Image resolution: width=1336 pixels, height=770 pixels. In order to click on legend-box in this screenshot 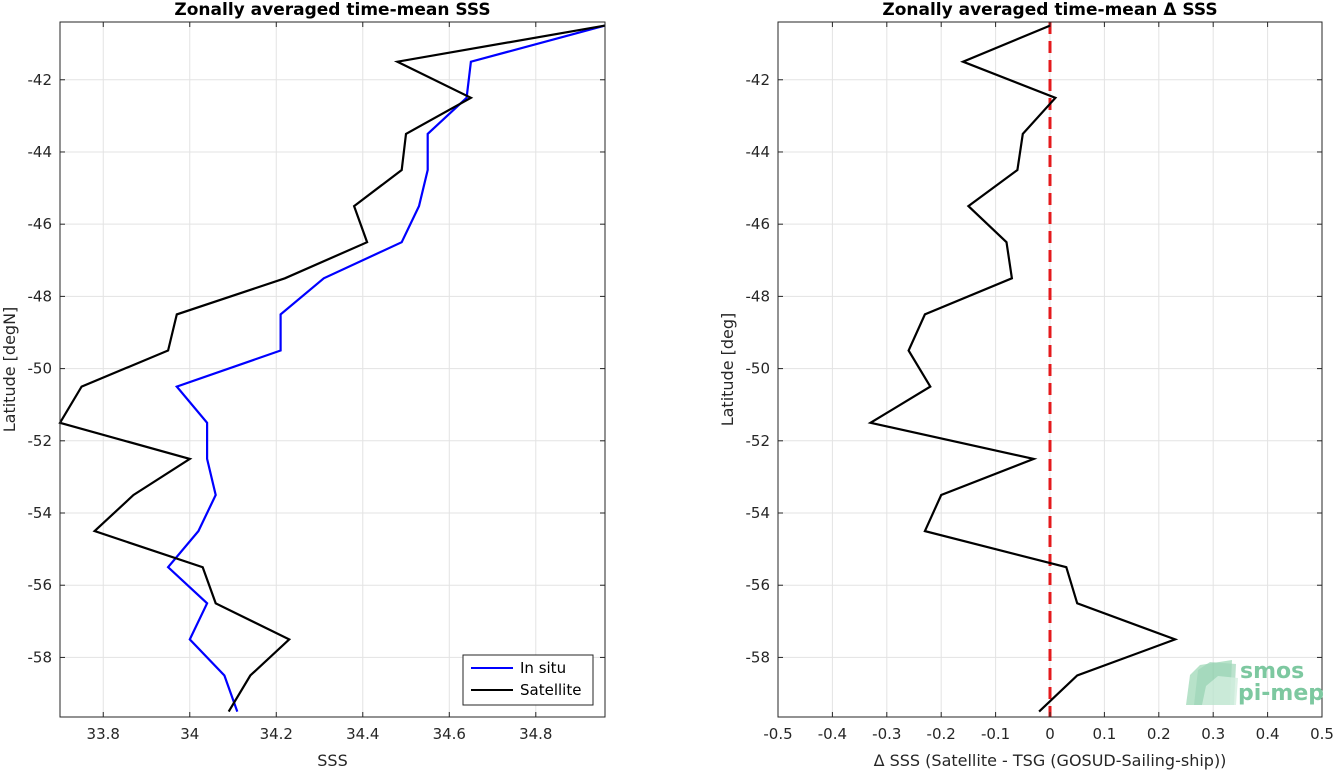, I will do `click(528, 680)`.